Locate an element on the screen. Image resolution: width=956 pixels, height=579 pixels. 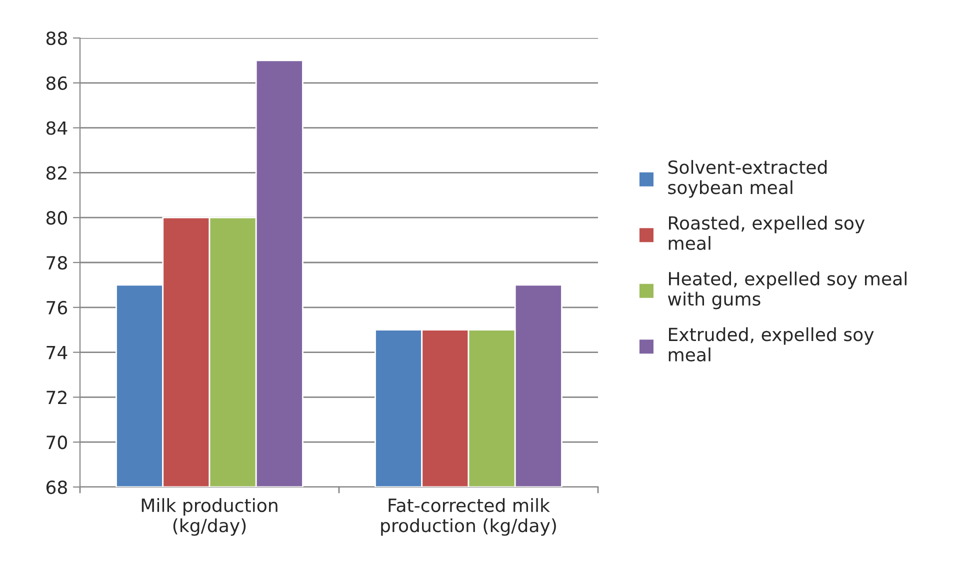
legend-label: Roasted, expelled soy meal is located at coordinates (766, 233).